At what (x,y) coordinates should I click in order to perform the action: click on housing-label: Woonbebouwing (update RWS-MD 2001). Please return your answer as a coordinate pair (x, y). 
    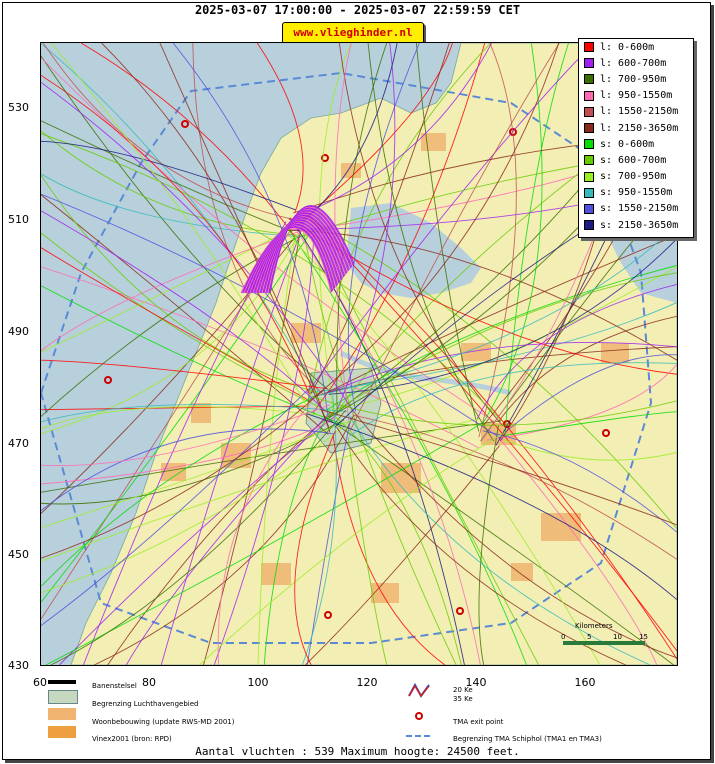
    Looking at the image, I should click on (163, 722).